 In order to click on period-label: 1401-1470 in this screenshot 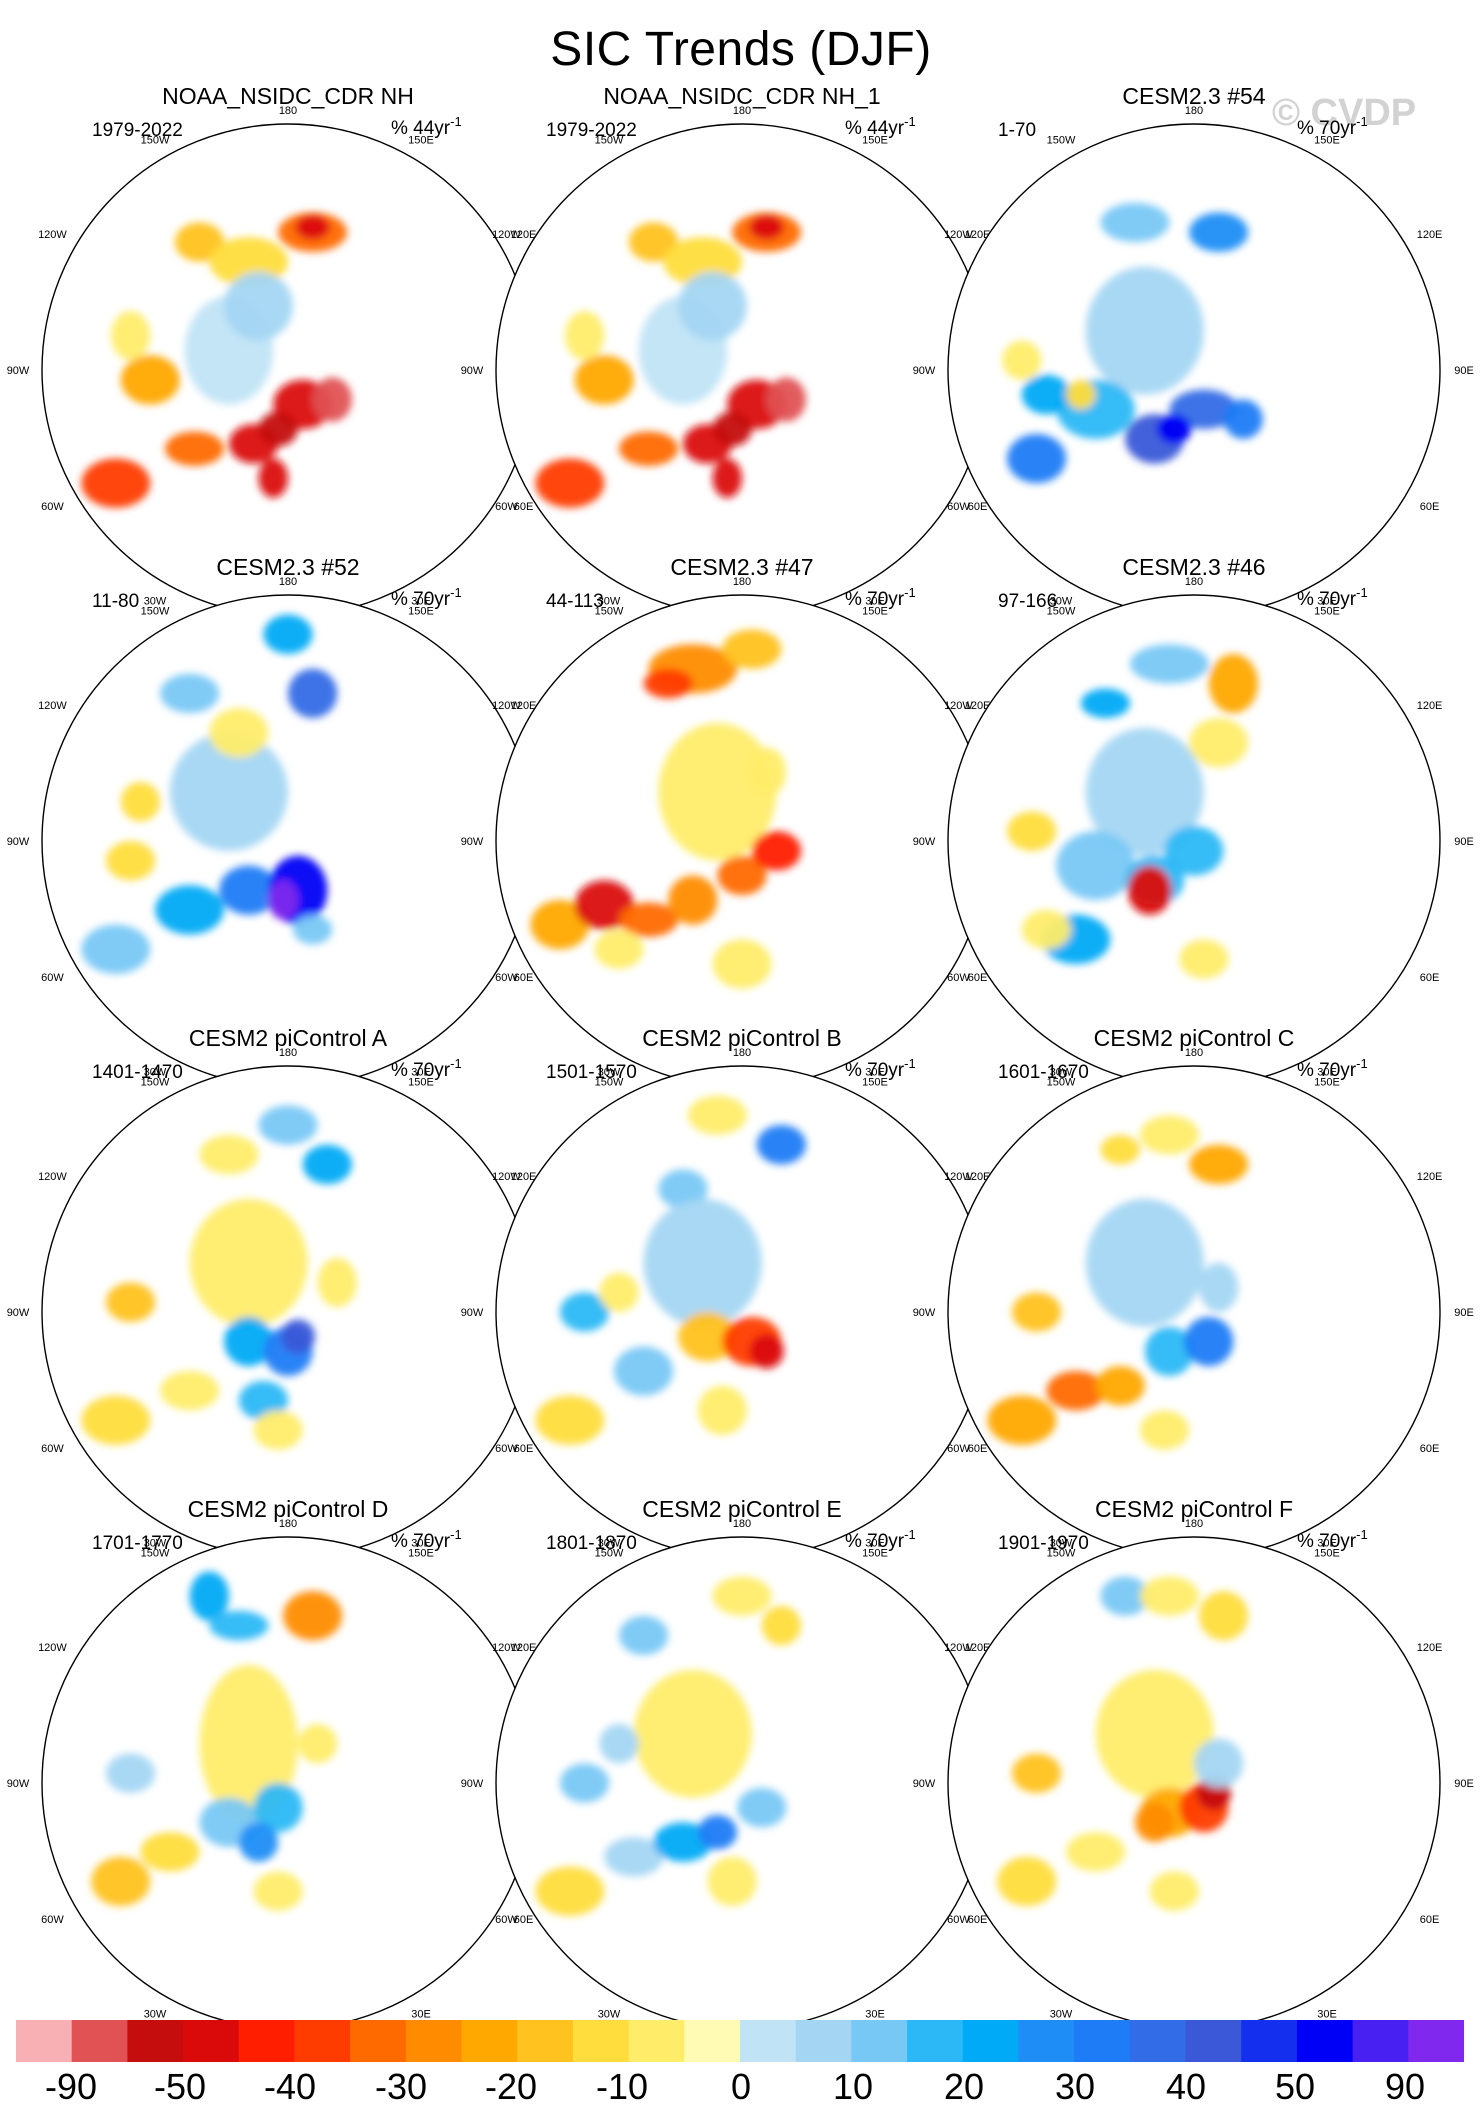, I will do `click(137, 1072)`.